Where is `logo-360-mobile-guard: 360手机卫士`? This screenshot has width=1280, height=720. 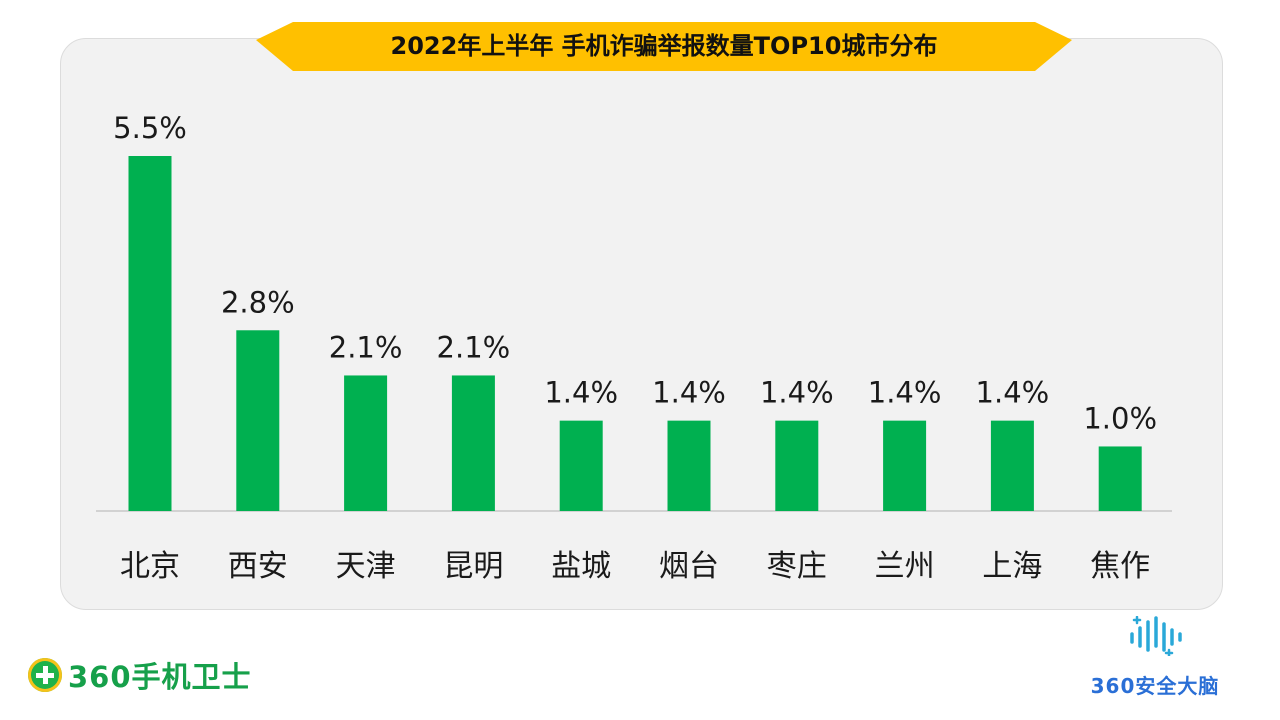
logo-360-mobile-guard: 360手机卫士 is located at coordinates (140, 675).